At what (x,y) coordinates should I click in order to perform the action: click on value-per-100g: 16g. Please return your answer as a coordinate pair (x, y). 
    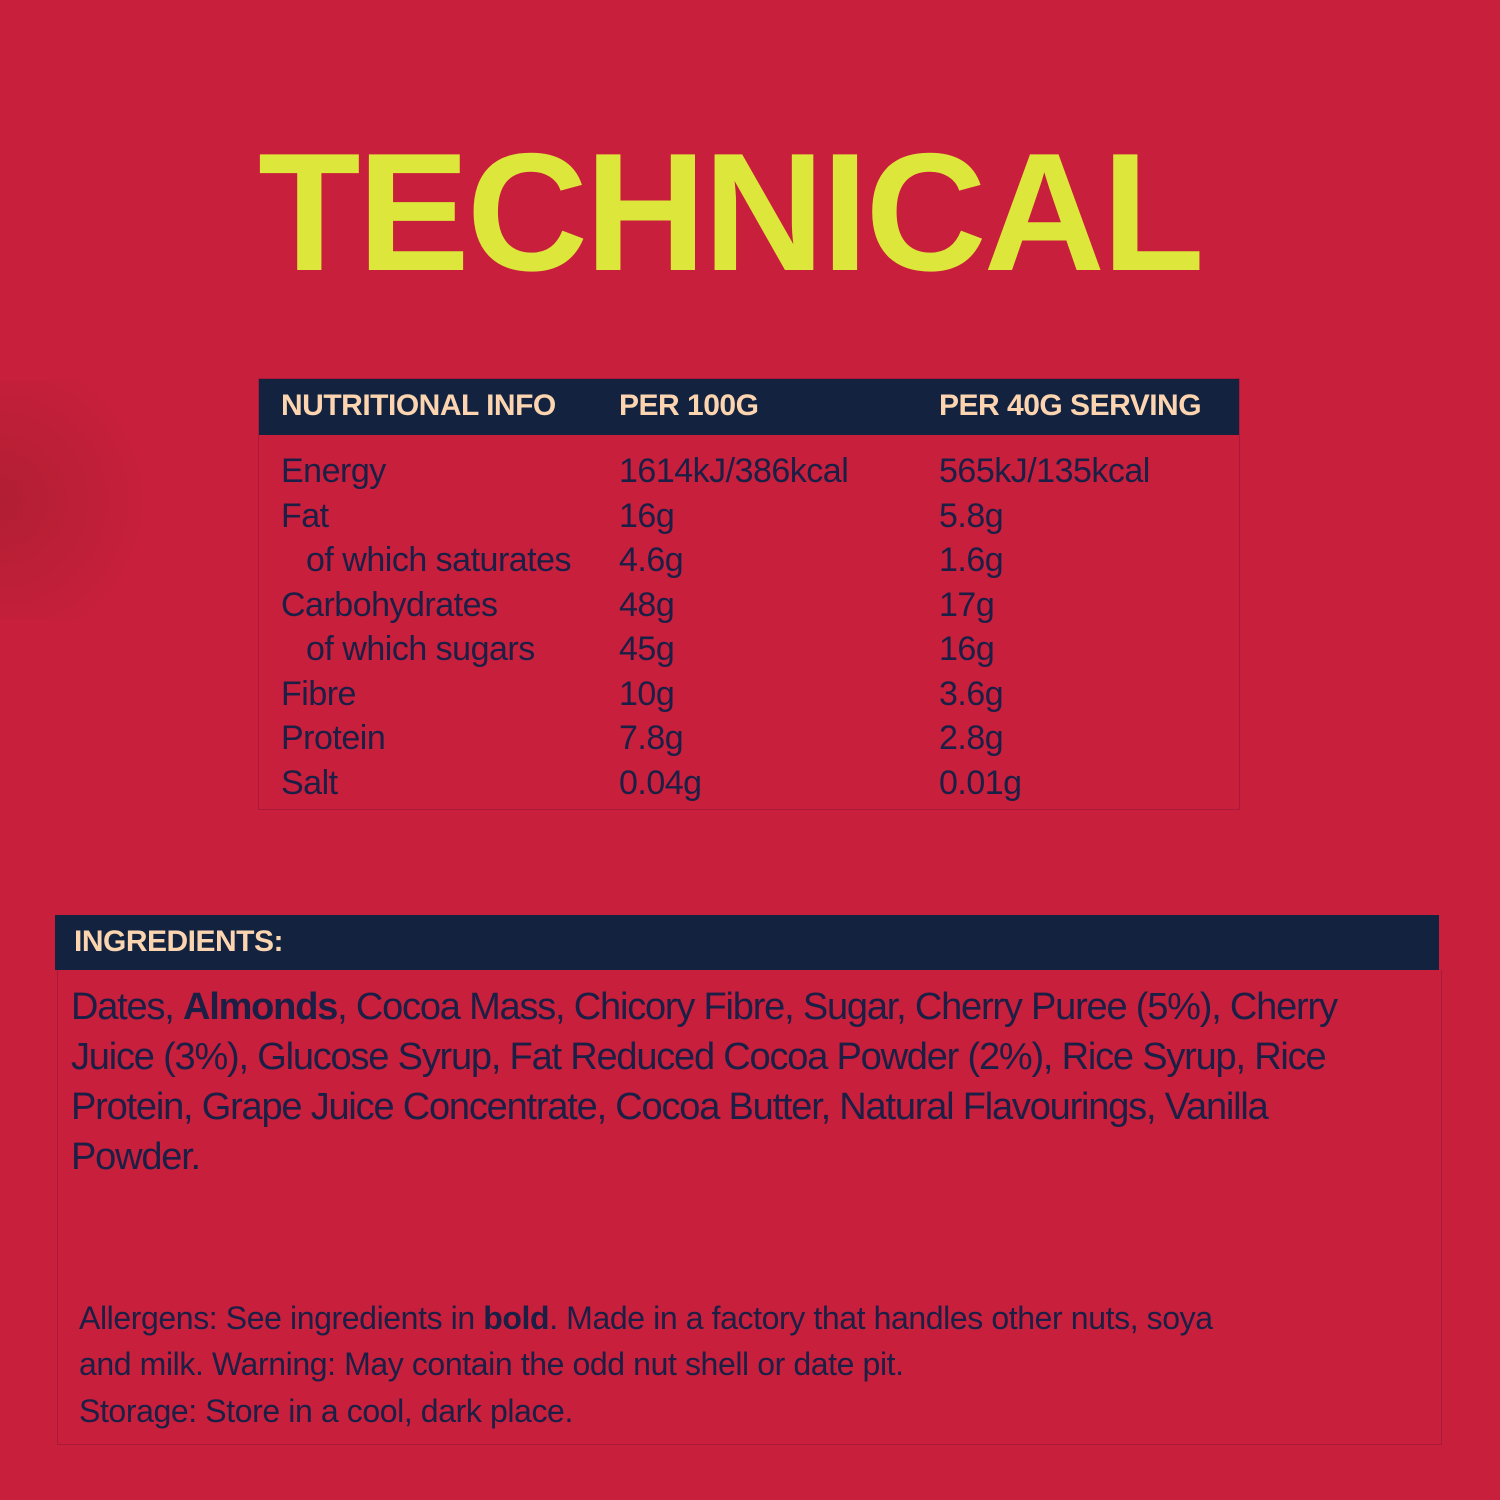
    Looking at the image, I should click on (647, 515).